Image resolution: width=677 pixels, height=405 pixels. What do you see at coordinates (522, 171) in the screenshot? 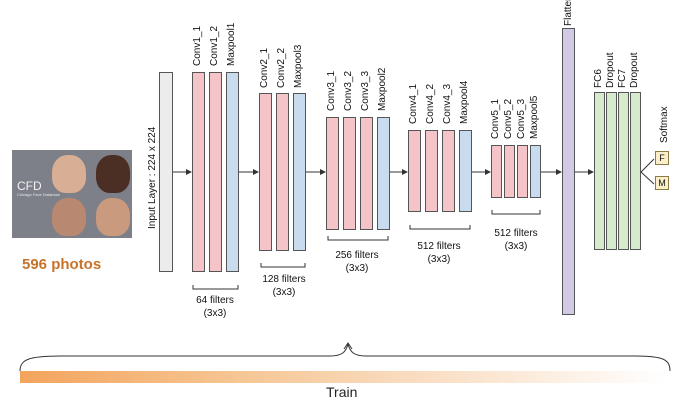
I see `conv5-3-bar` at bounding box center [522, 171].